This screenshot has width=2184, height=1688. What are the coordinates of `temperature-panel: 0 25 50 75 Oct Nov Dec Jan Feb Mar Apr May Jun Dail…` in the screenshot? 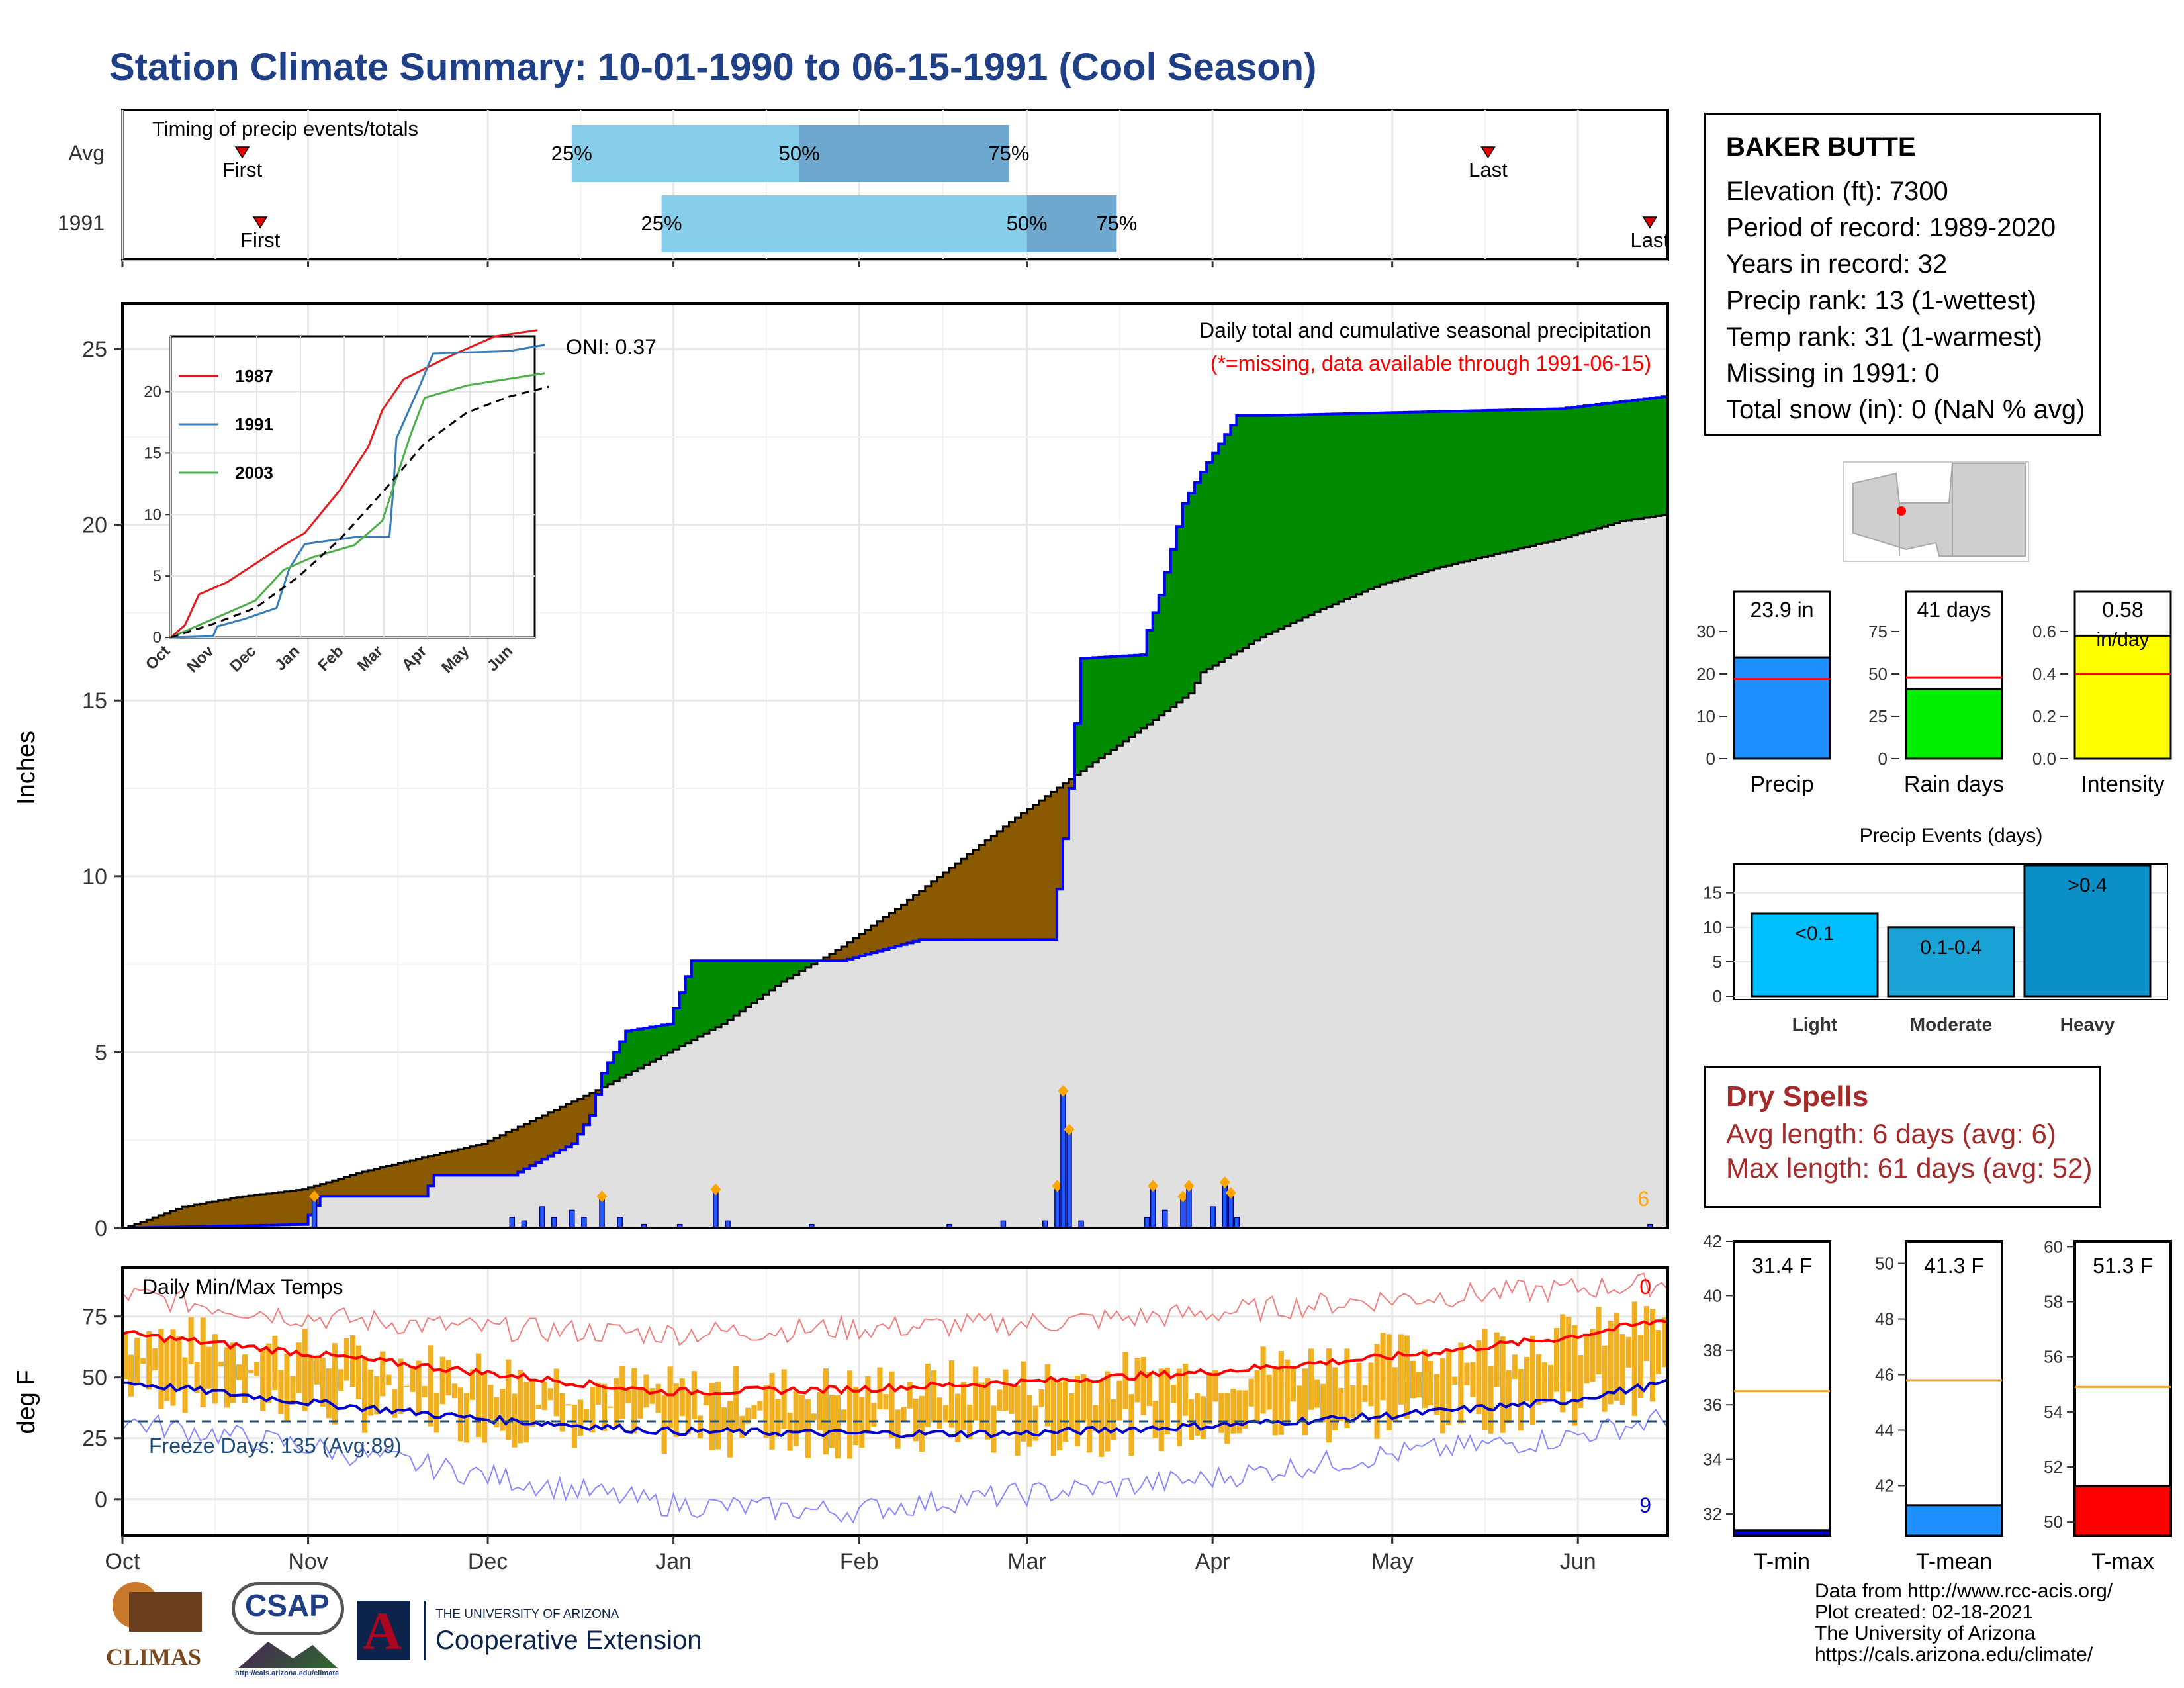 It's located at (841, 1420).